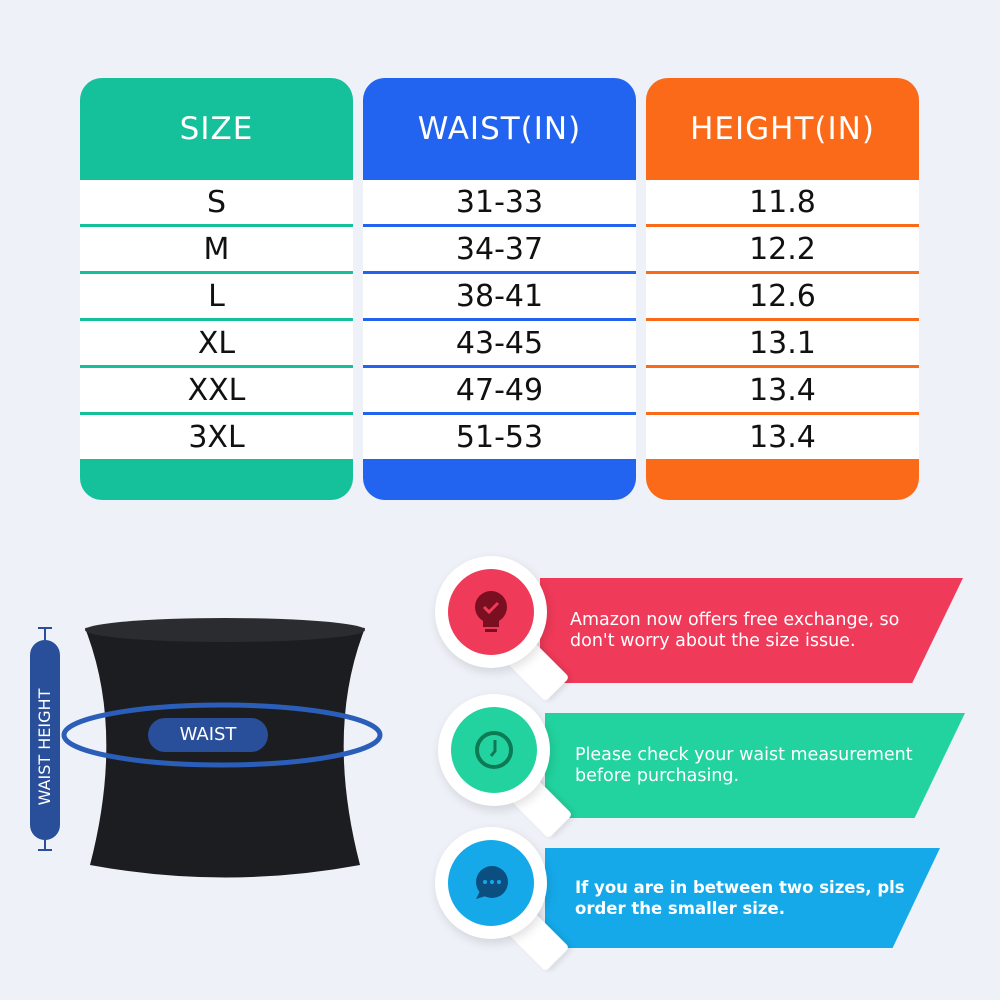  What do you see at coordinates (782, 343) in the screenshot?
I see `table-cell: 13.1` at bounding box center [782, 343].